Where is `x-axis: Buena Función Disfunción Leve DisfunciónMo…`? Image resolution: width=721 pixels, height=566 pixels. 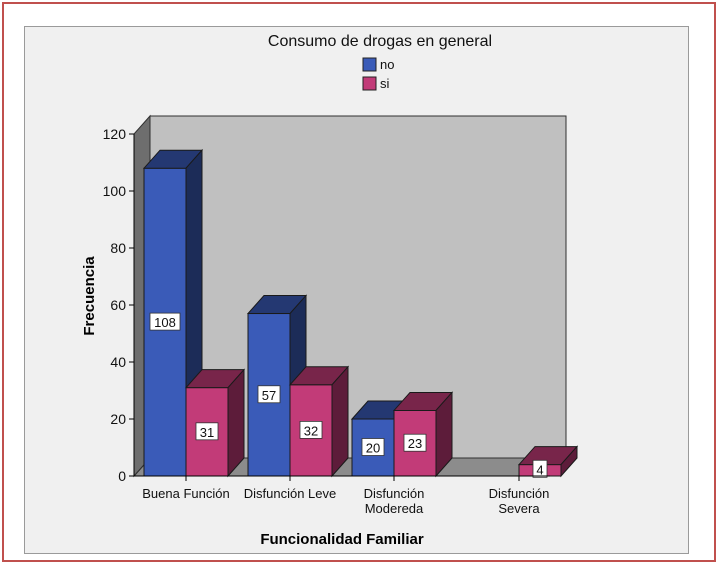
x-axis: Buena Función Disfunción Leve DisfunciónMo… is located at coordinates (342, 495).